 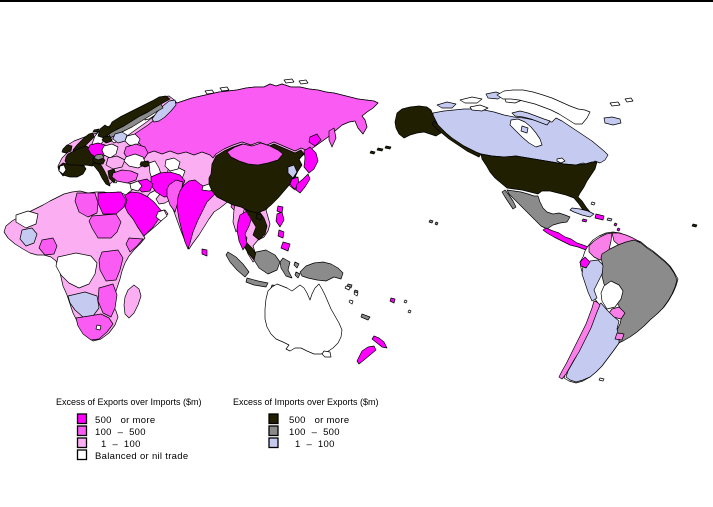 I want to click on svg-text: Balanced or nil trade, so click(x=141, y=456).